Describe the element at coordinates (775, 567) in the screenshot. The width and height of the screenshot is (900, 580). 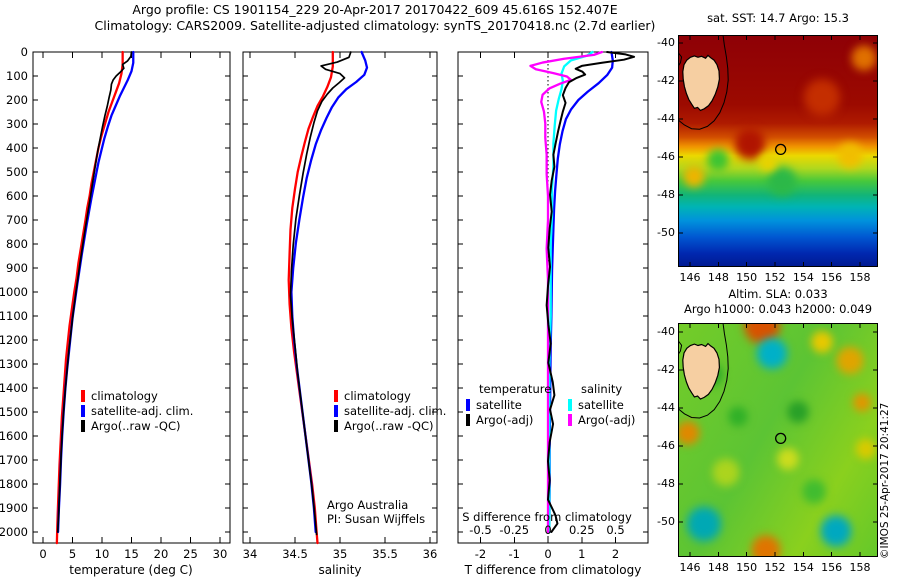
I see `lon-tick-label: 152` at that location.